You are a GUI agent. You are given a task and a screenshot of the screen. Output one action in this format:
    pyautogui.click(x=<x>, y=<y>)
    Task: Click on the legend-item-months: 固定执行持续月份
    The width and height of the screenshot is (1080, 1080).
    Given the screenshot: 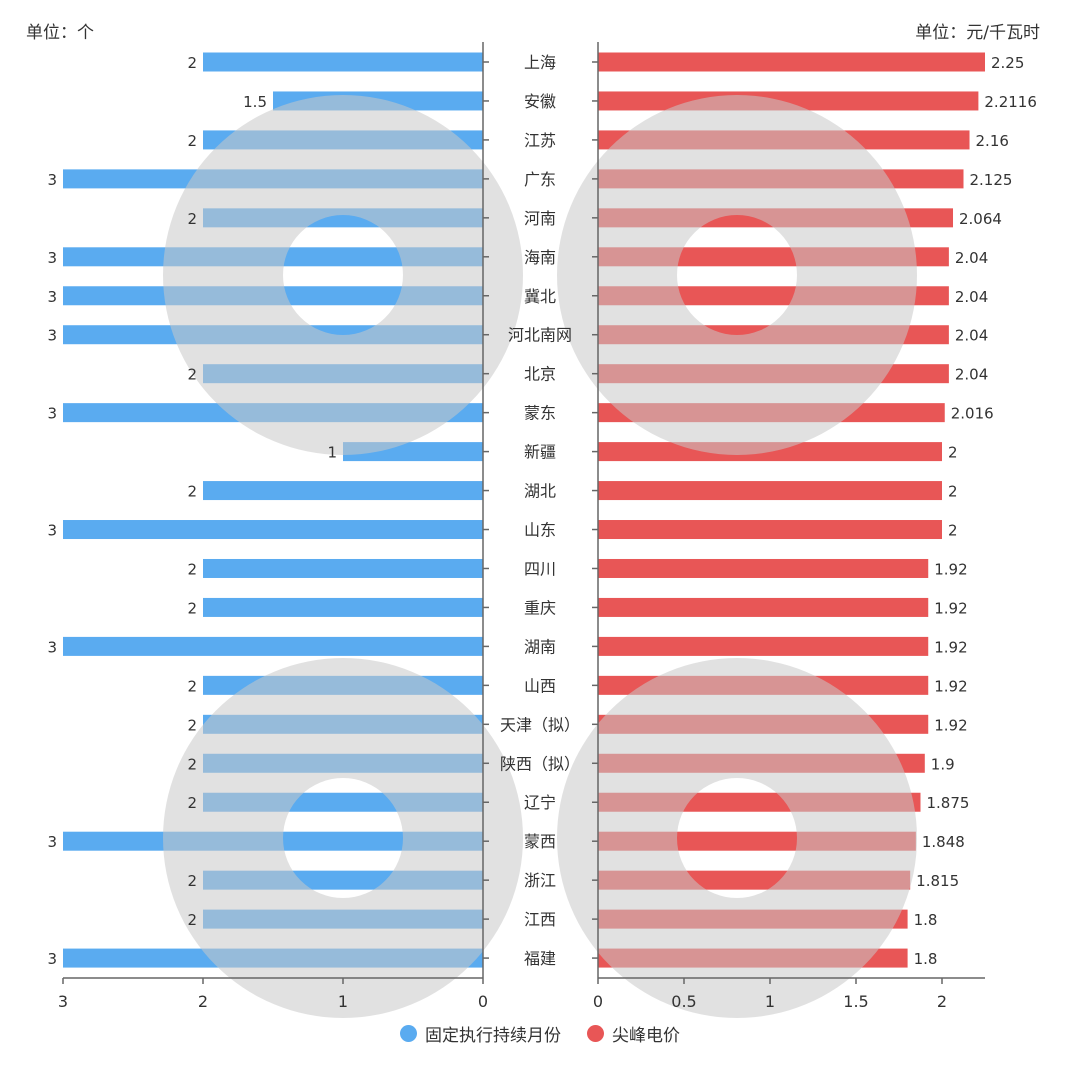 What is the action you would take?
    pyautogui.click(x=480, y=1033)
    